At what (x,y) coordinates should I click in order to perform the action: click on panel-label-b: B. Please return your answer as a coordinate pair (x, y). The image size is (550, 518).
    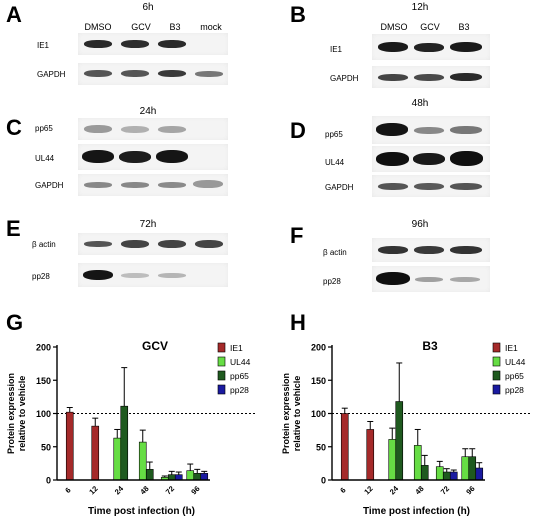
    Looking at the image, I should click on (298, 14).